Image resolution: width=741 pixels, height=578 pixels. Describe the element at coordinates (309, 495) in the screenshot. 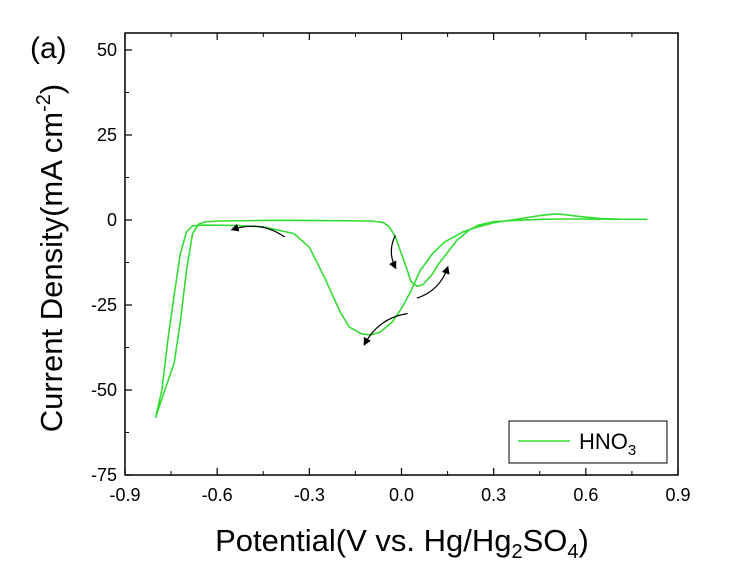

I see `x-tick-label: -0.3` at that location.